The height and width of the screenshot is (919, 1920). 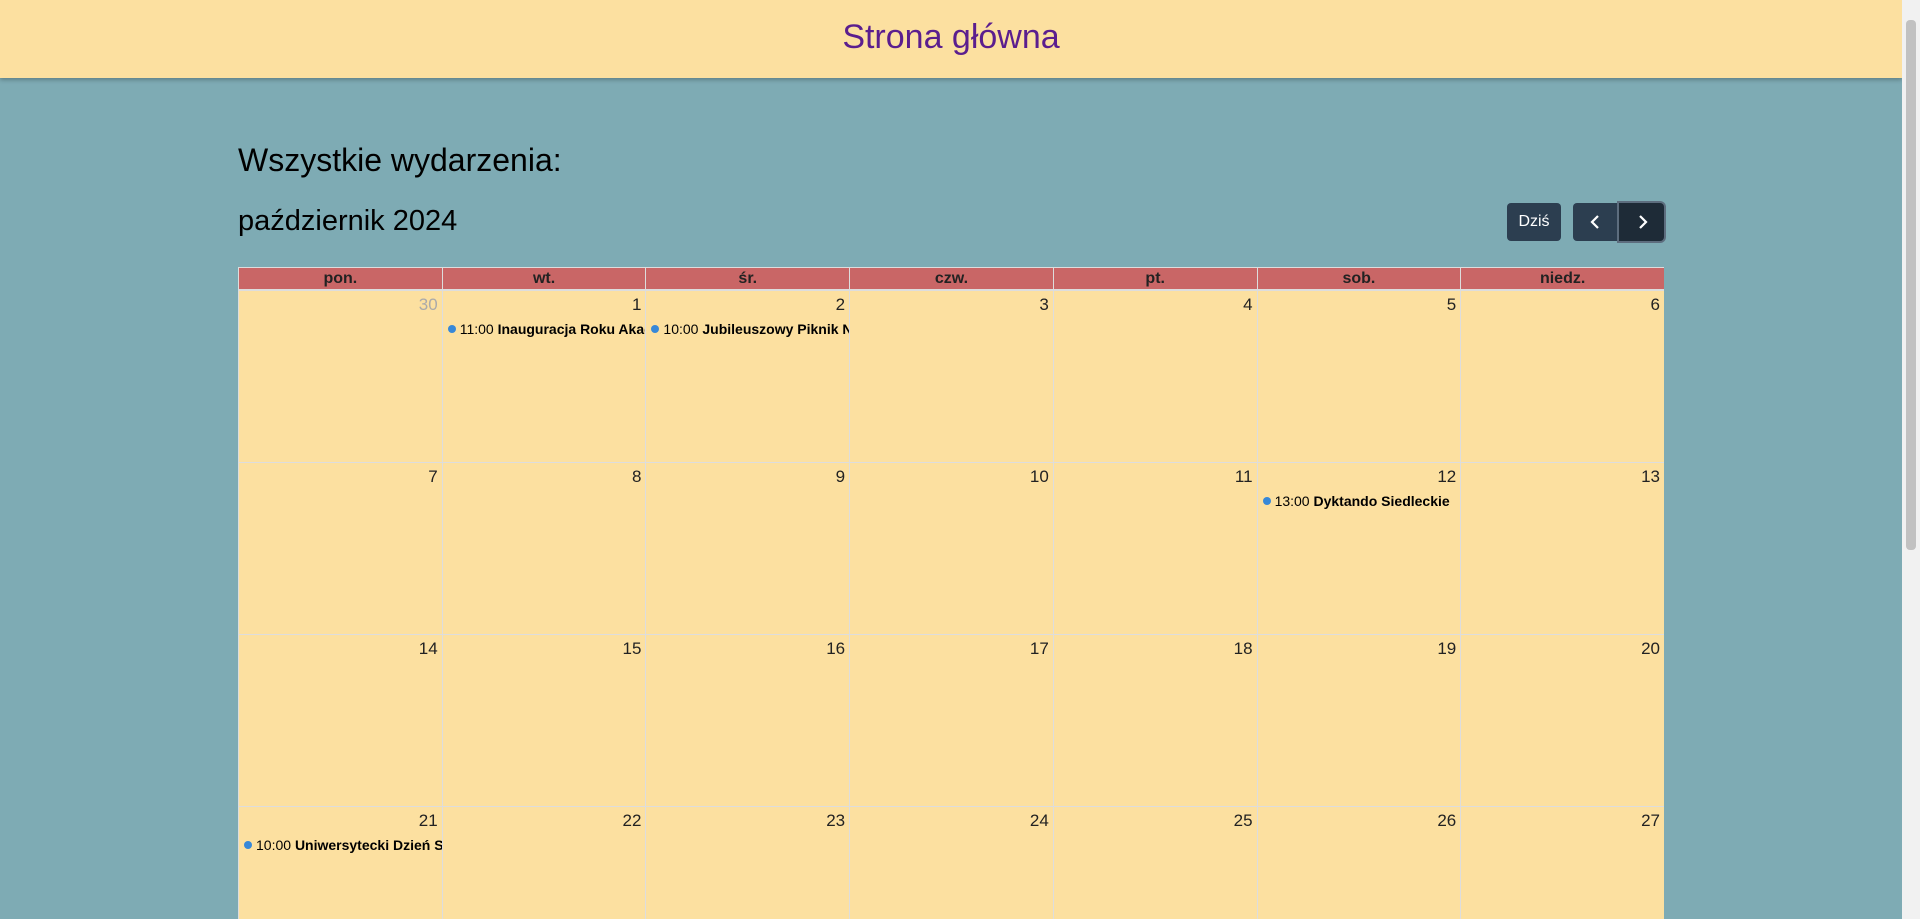 What do you see at coordinates (775, 329) in the screenshot?
I see `event-title: Jubileuszowy Piknik Nau` at bounding box center [775, 329].